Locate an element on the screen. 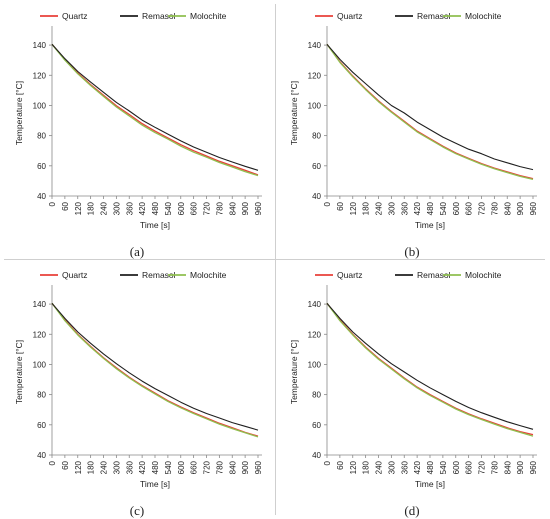  panel-divider-vertical is located at coordinates (275, 259).